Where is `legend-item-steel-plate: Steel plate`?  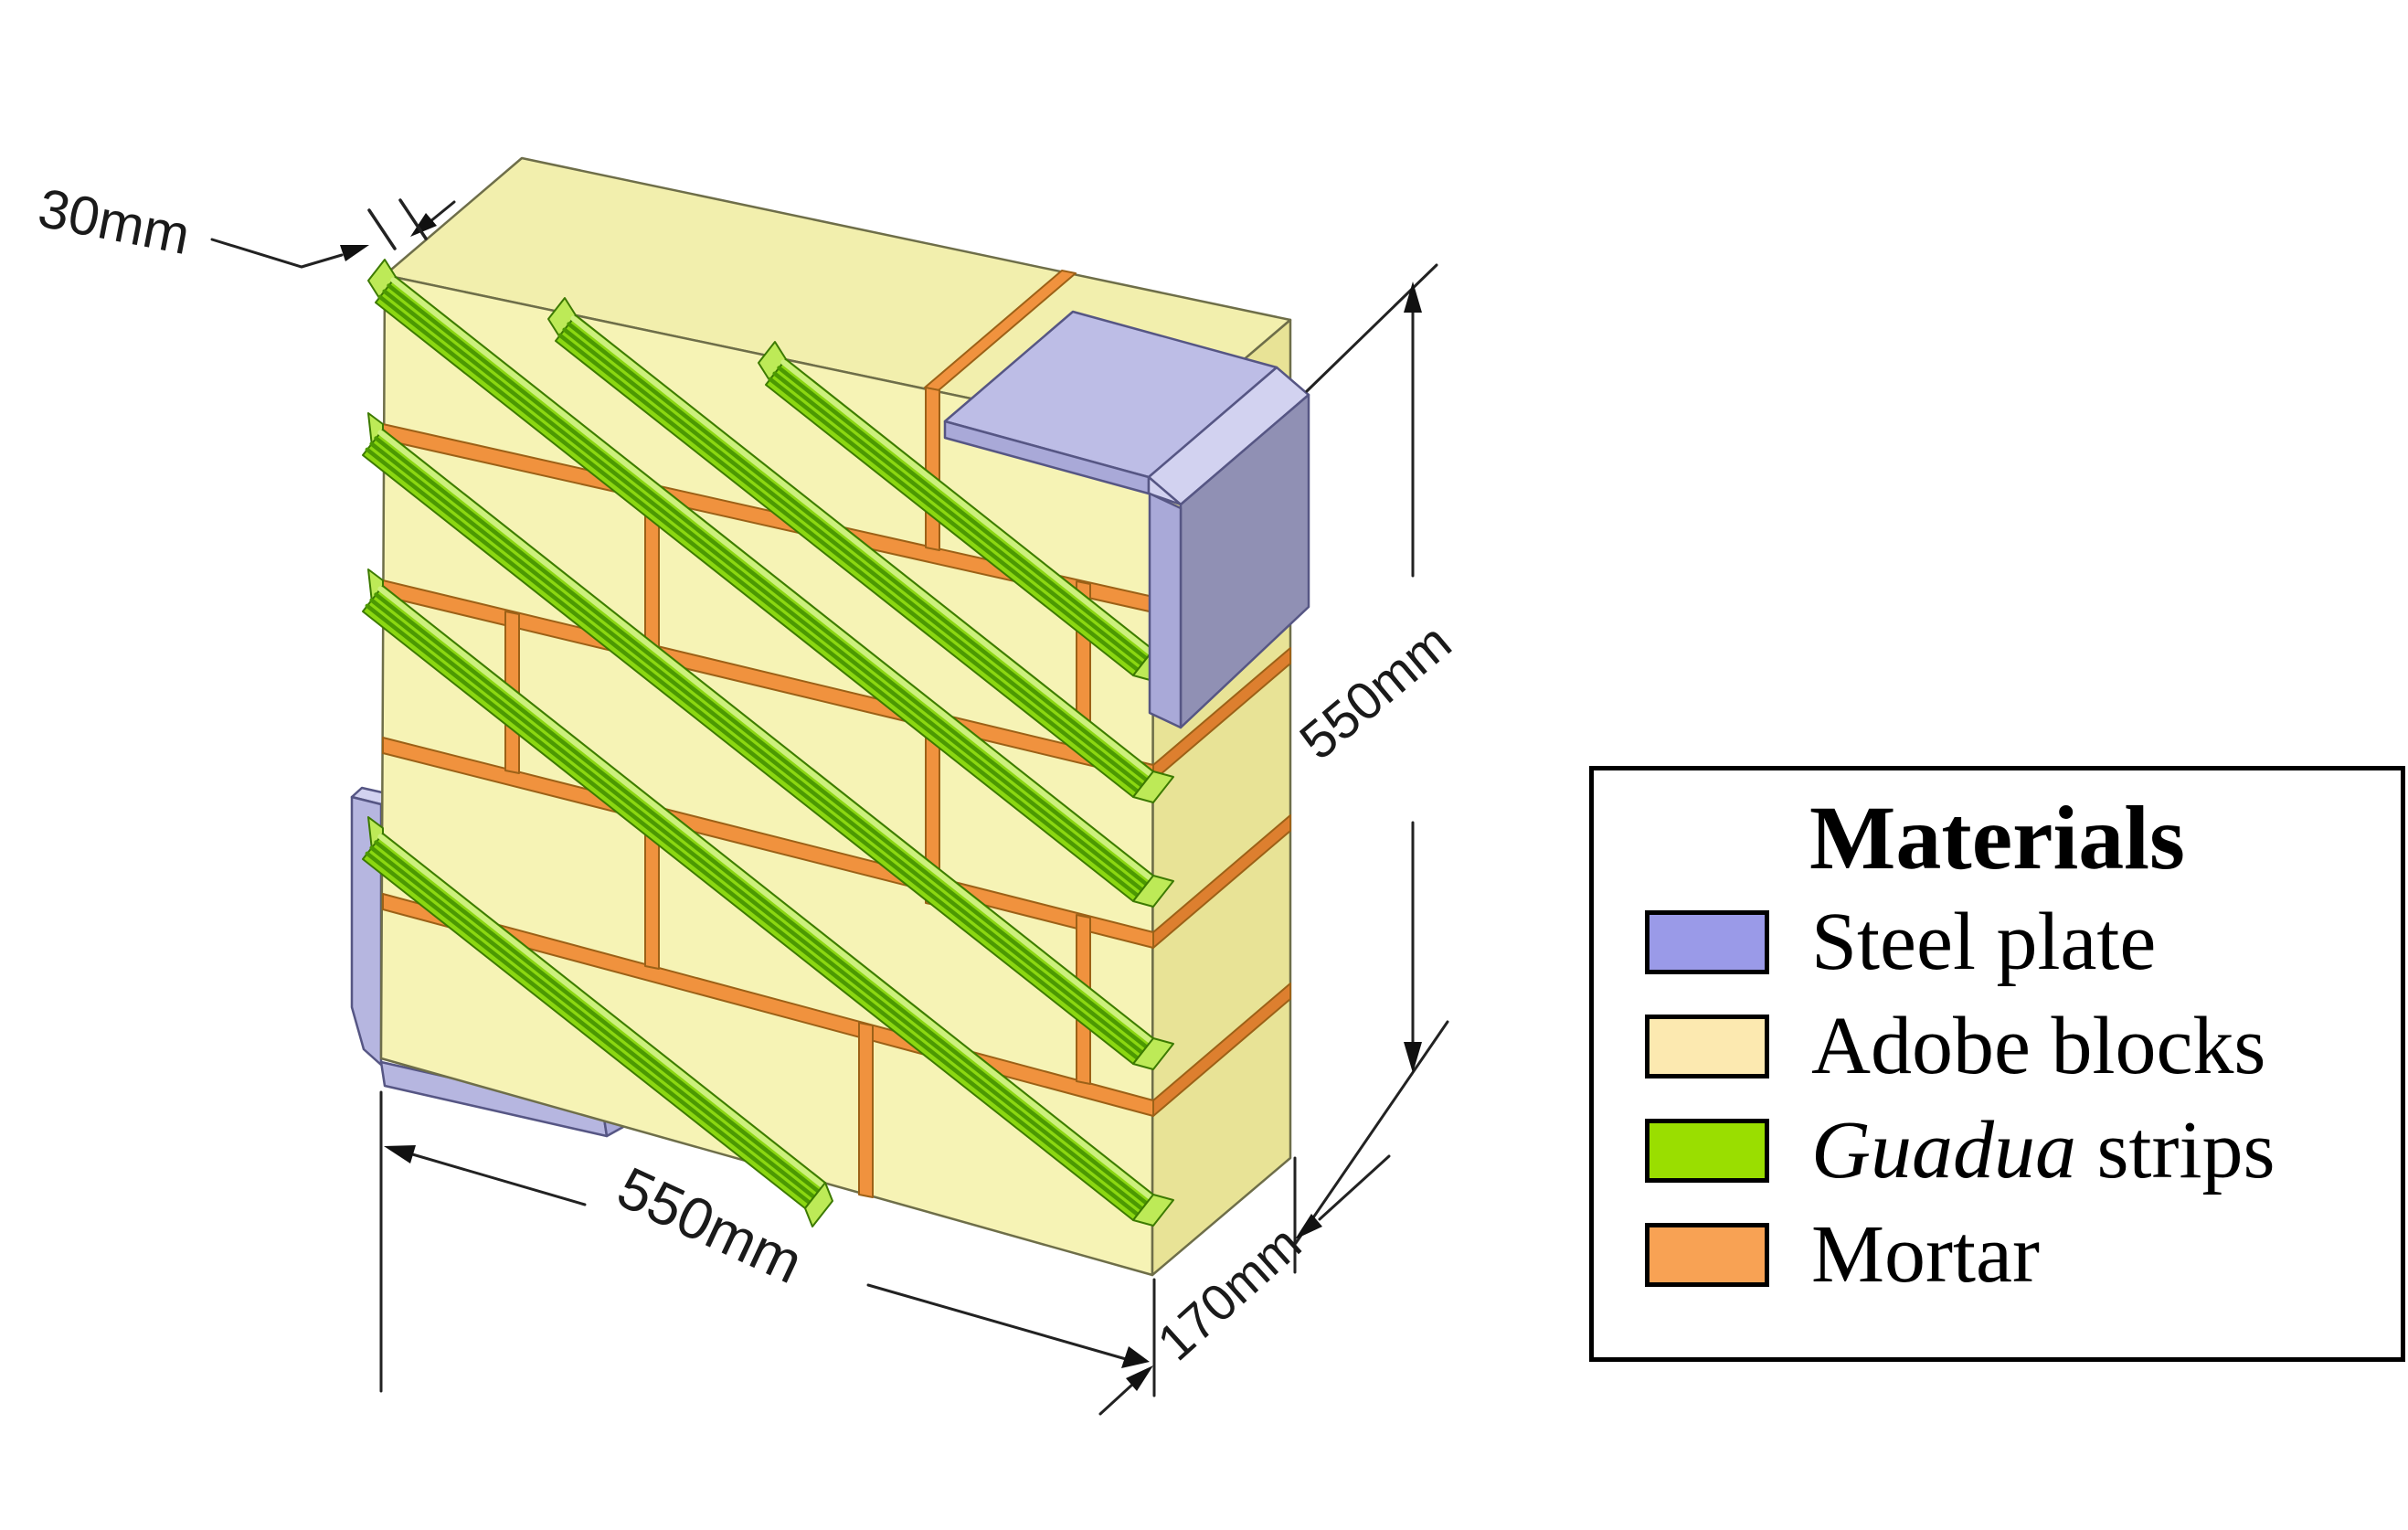
legend-item-steel-plate: Steel plate is located at coordinates (2023, 942).